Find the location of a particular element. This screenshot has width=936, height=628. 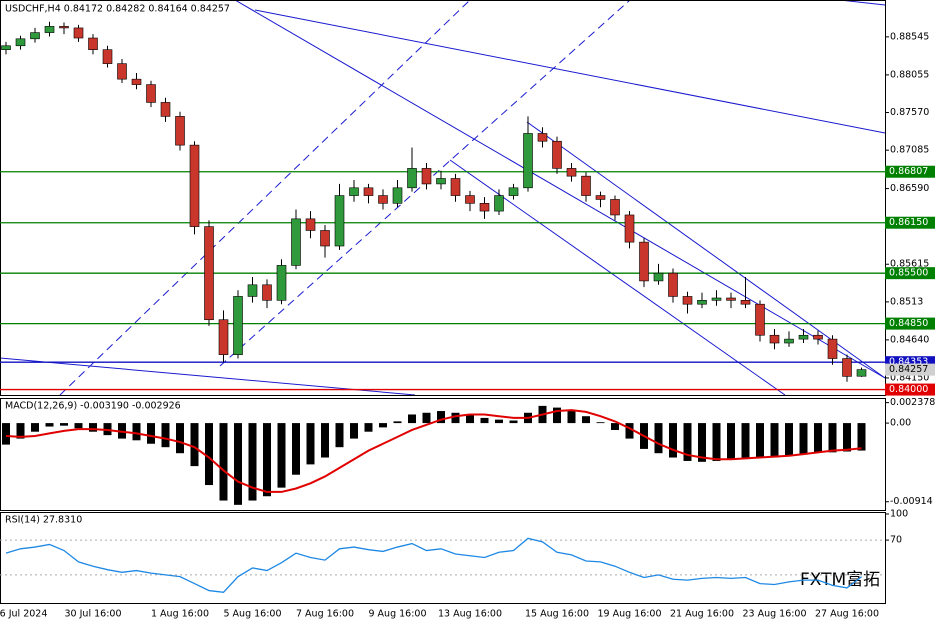

level-label: 0.86150 is located at coordinates (908, 222).